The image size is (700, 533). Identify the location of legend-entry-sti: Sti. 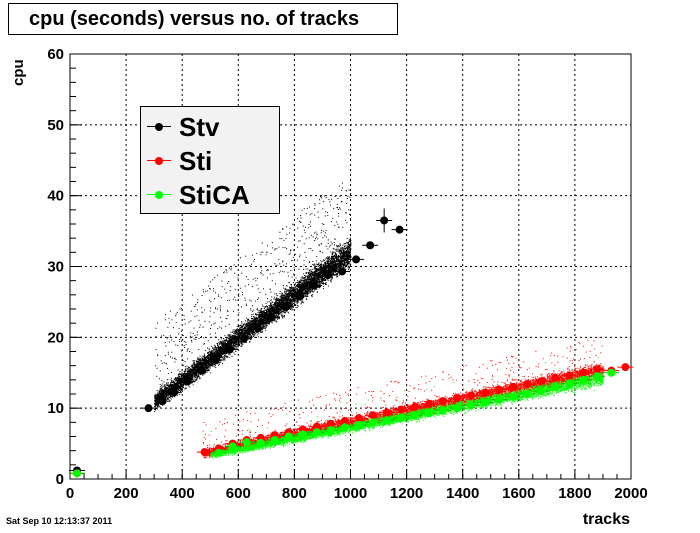
(210, 161).